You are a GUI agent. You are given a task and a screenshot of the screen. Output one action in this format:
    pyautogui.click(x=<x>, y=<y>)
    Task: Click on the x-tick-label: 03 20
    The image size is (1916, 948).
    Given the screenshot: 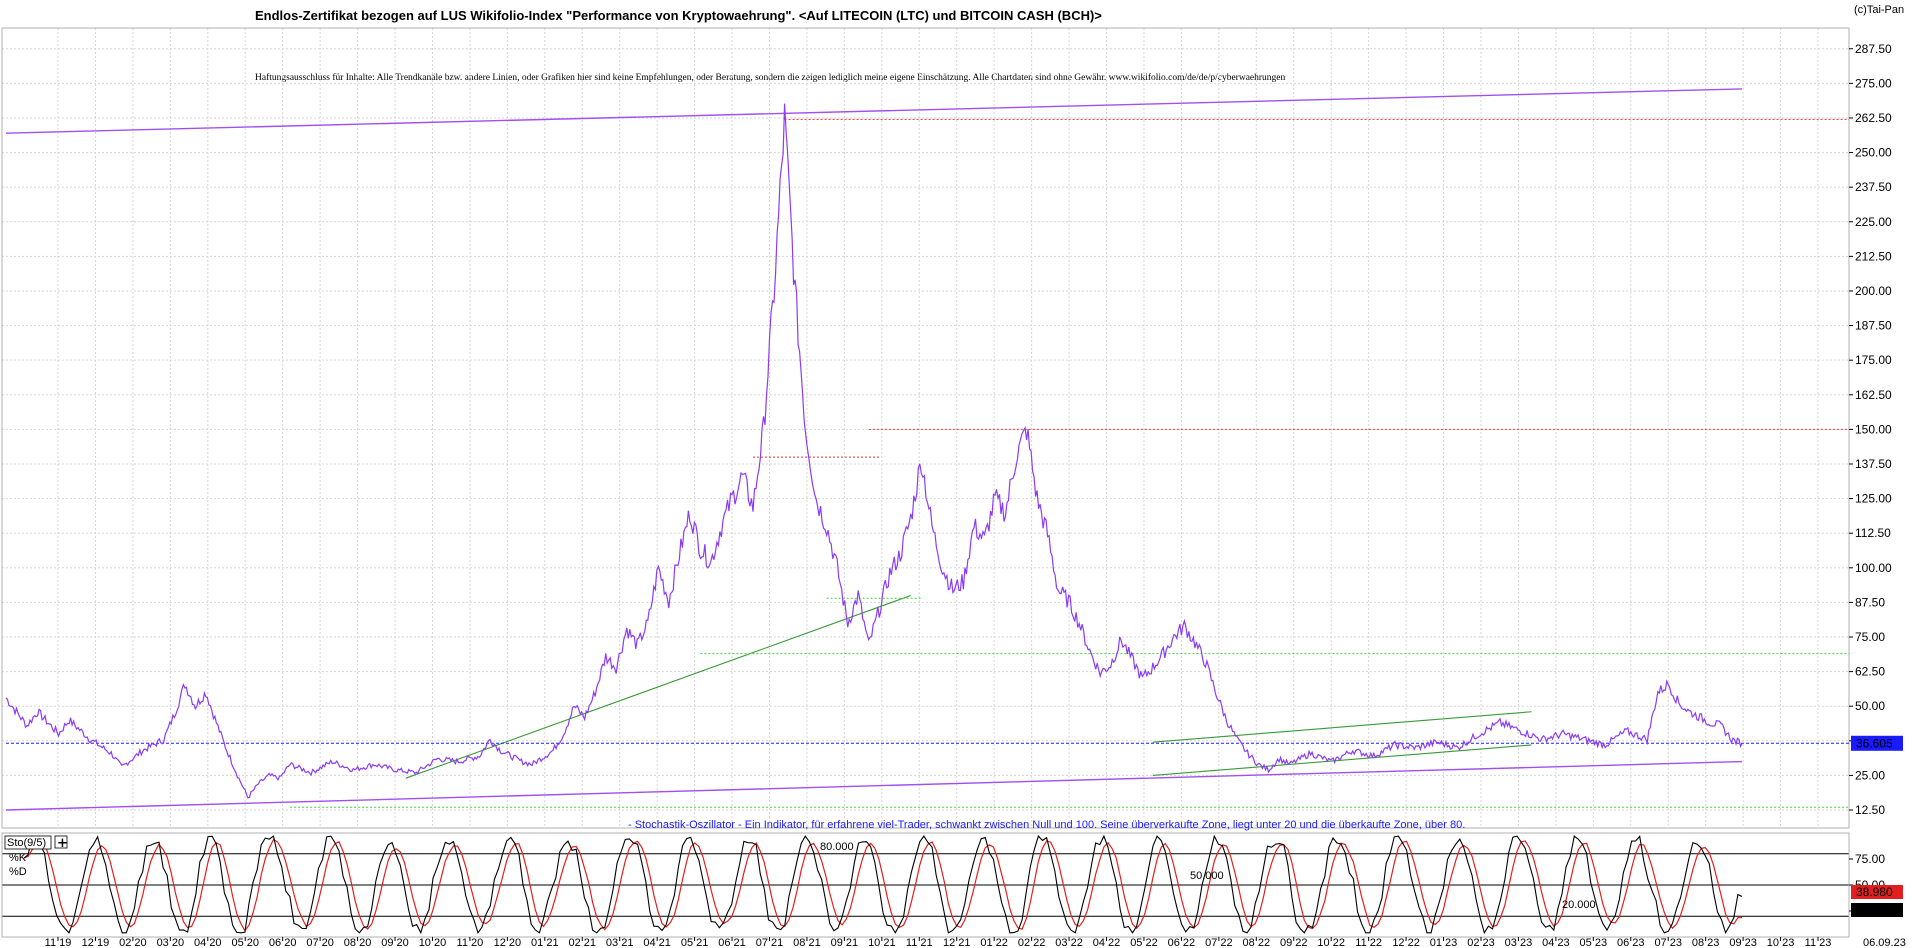 What is the action you would take?
    pyautogui.click(x=171, y=942)
    